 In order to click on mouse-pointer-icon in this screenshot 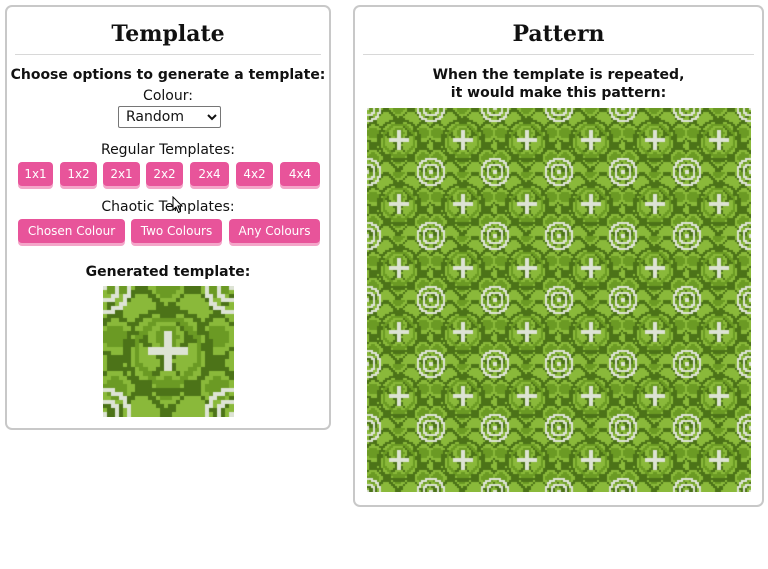, I will do `click(178, 205)`.